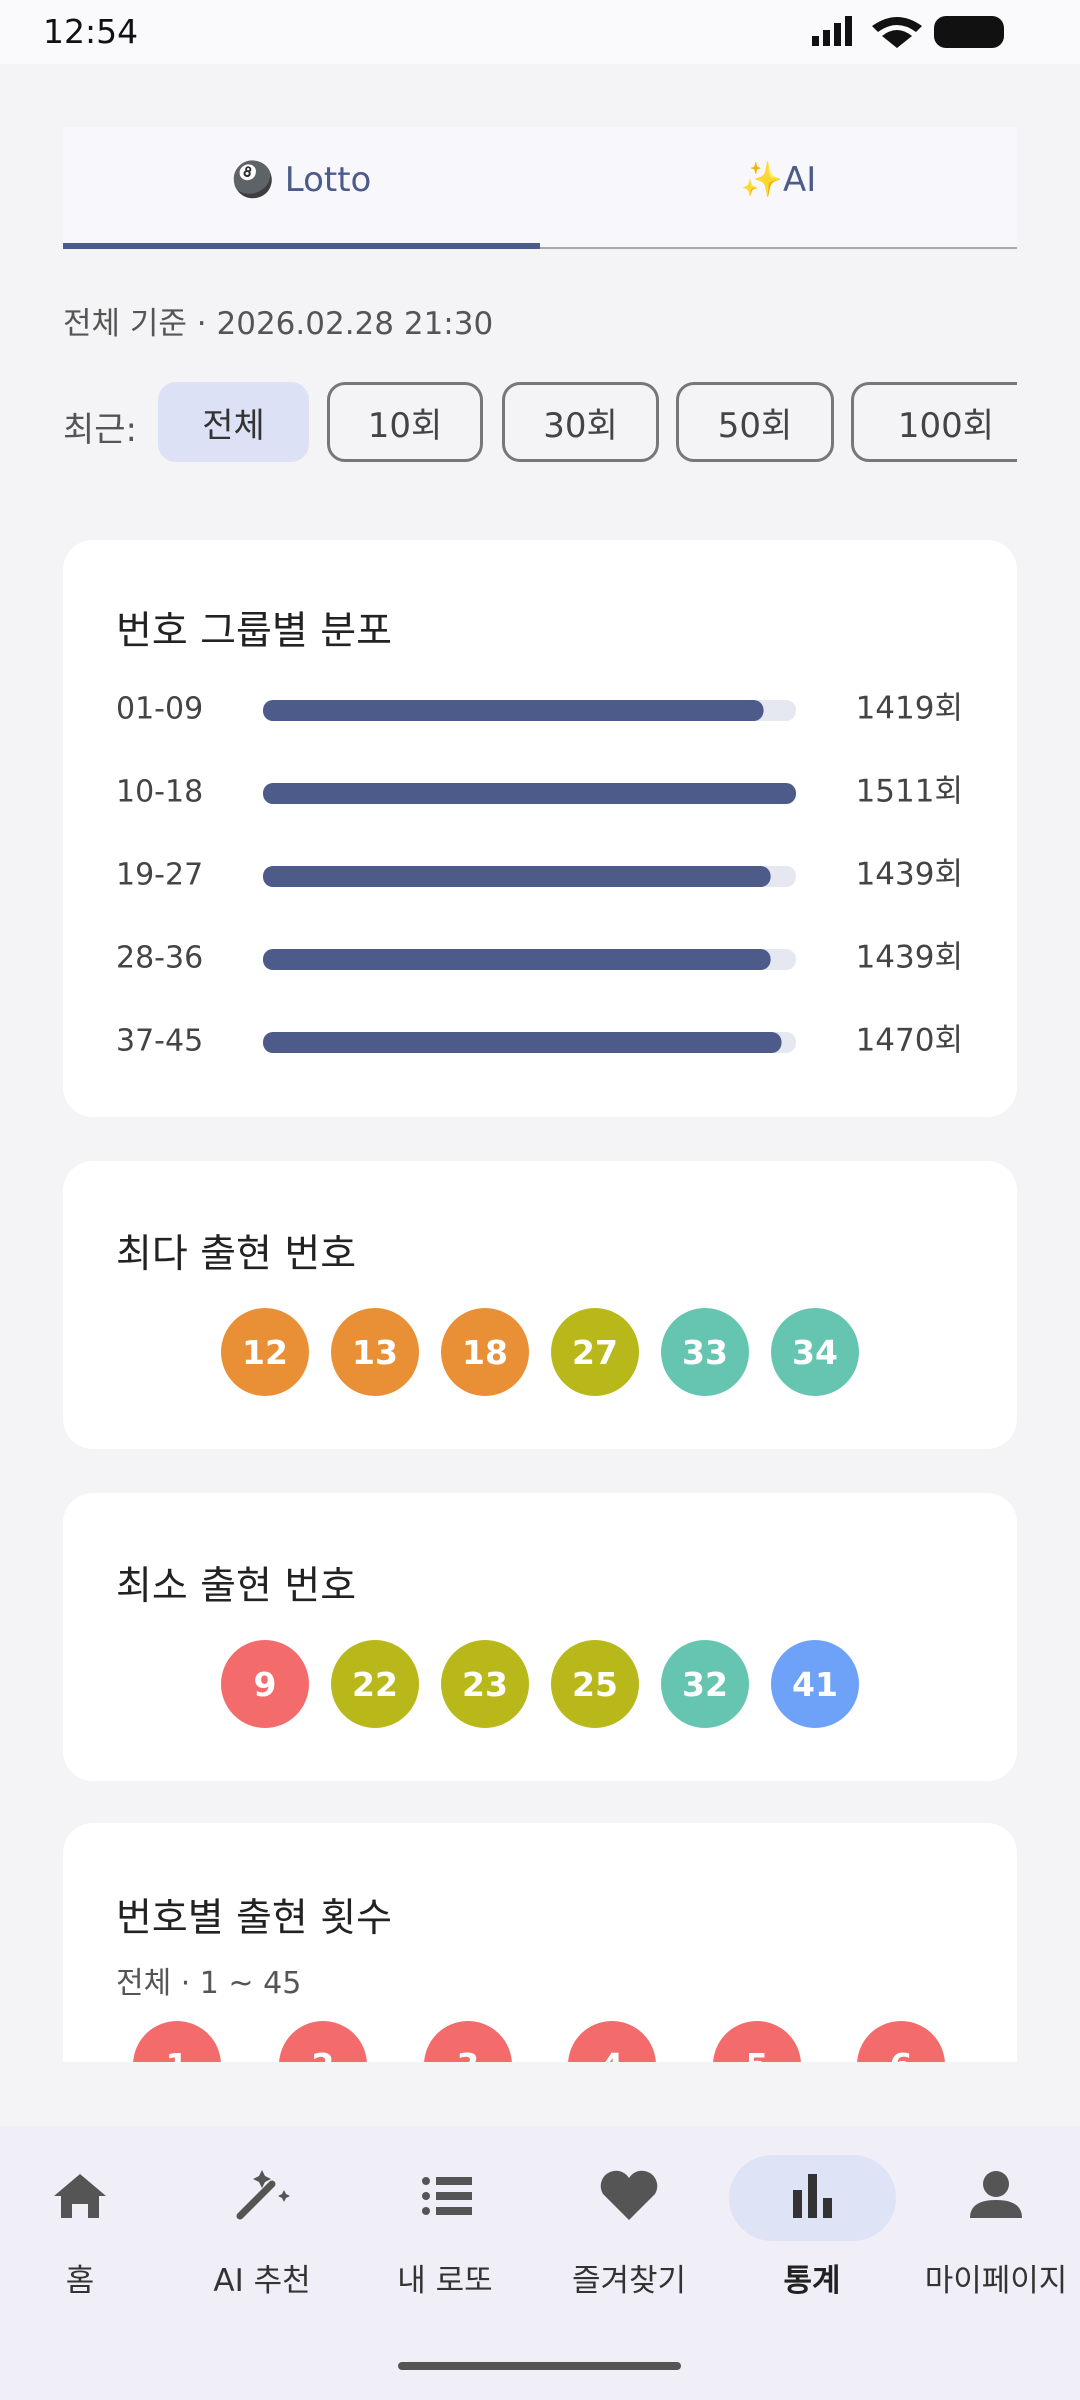 This screenshot has width=1080, height=2400. Describe the element at coordinates (209, 1983) in the screenshot. I see `card-subtitle: 전체 · 1 ~ 45` at that location.